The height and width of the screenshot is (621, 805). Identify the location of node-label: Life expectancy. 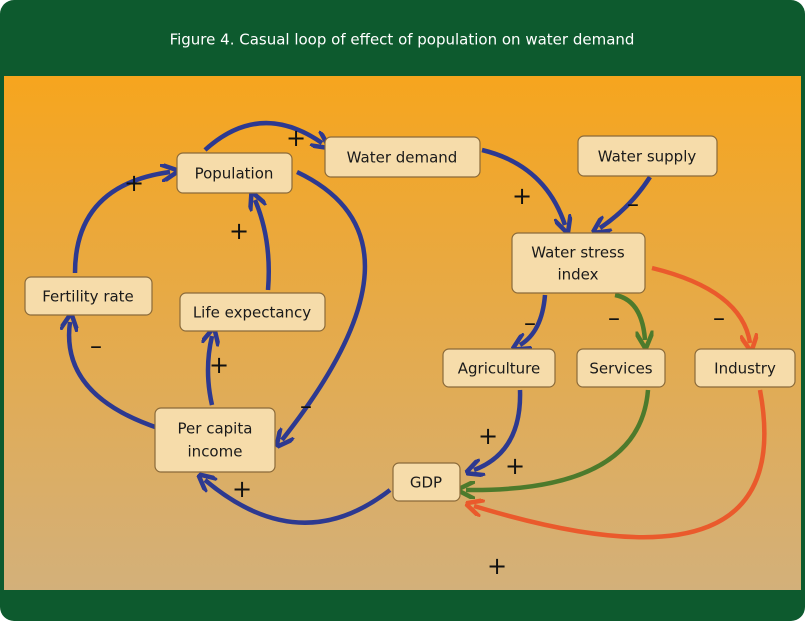
(252, 313).